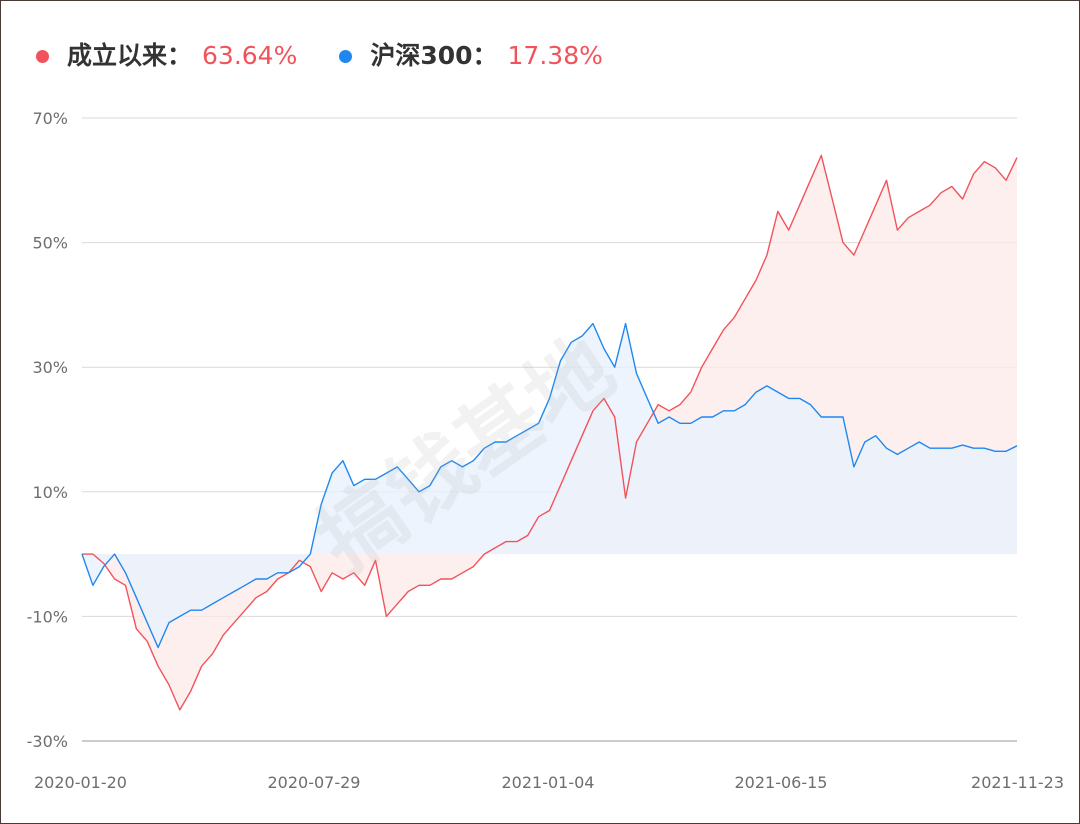 The height and width of the screenshot is (824, 1080). What do you see at coordinates (42, 56) in the screenshot?
I see `legend-dot-fund` at bounding box center [42, 56].